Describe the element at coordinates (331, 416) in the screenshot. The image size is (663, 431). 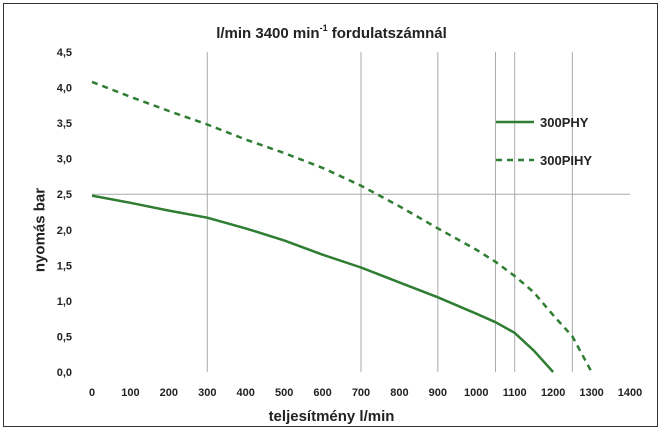
I see `x-axis-label: teljesítmény l/min` at that location.